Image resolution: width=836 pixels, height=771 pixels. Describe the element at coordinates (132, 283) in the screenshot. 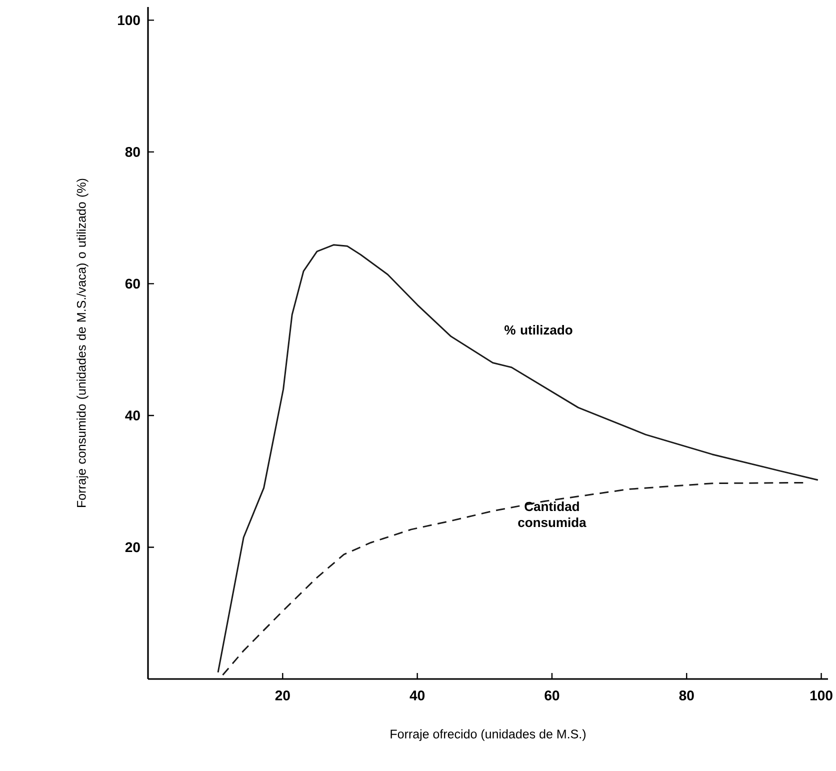

I see `y-tick-label: 60` at that location.